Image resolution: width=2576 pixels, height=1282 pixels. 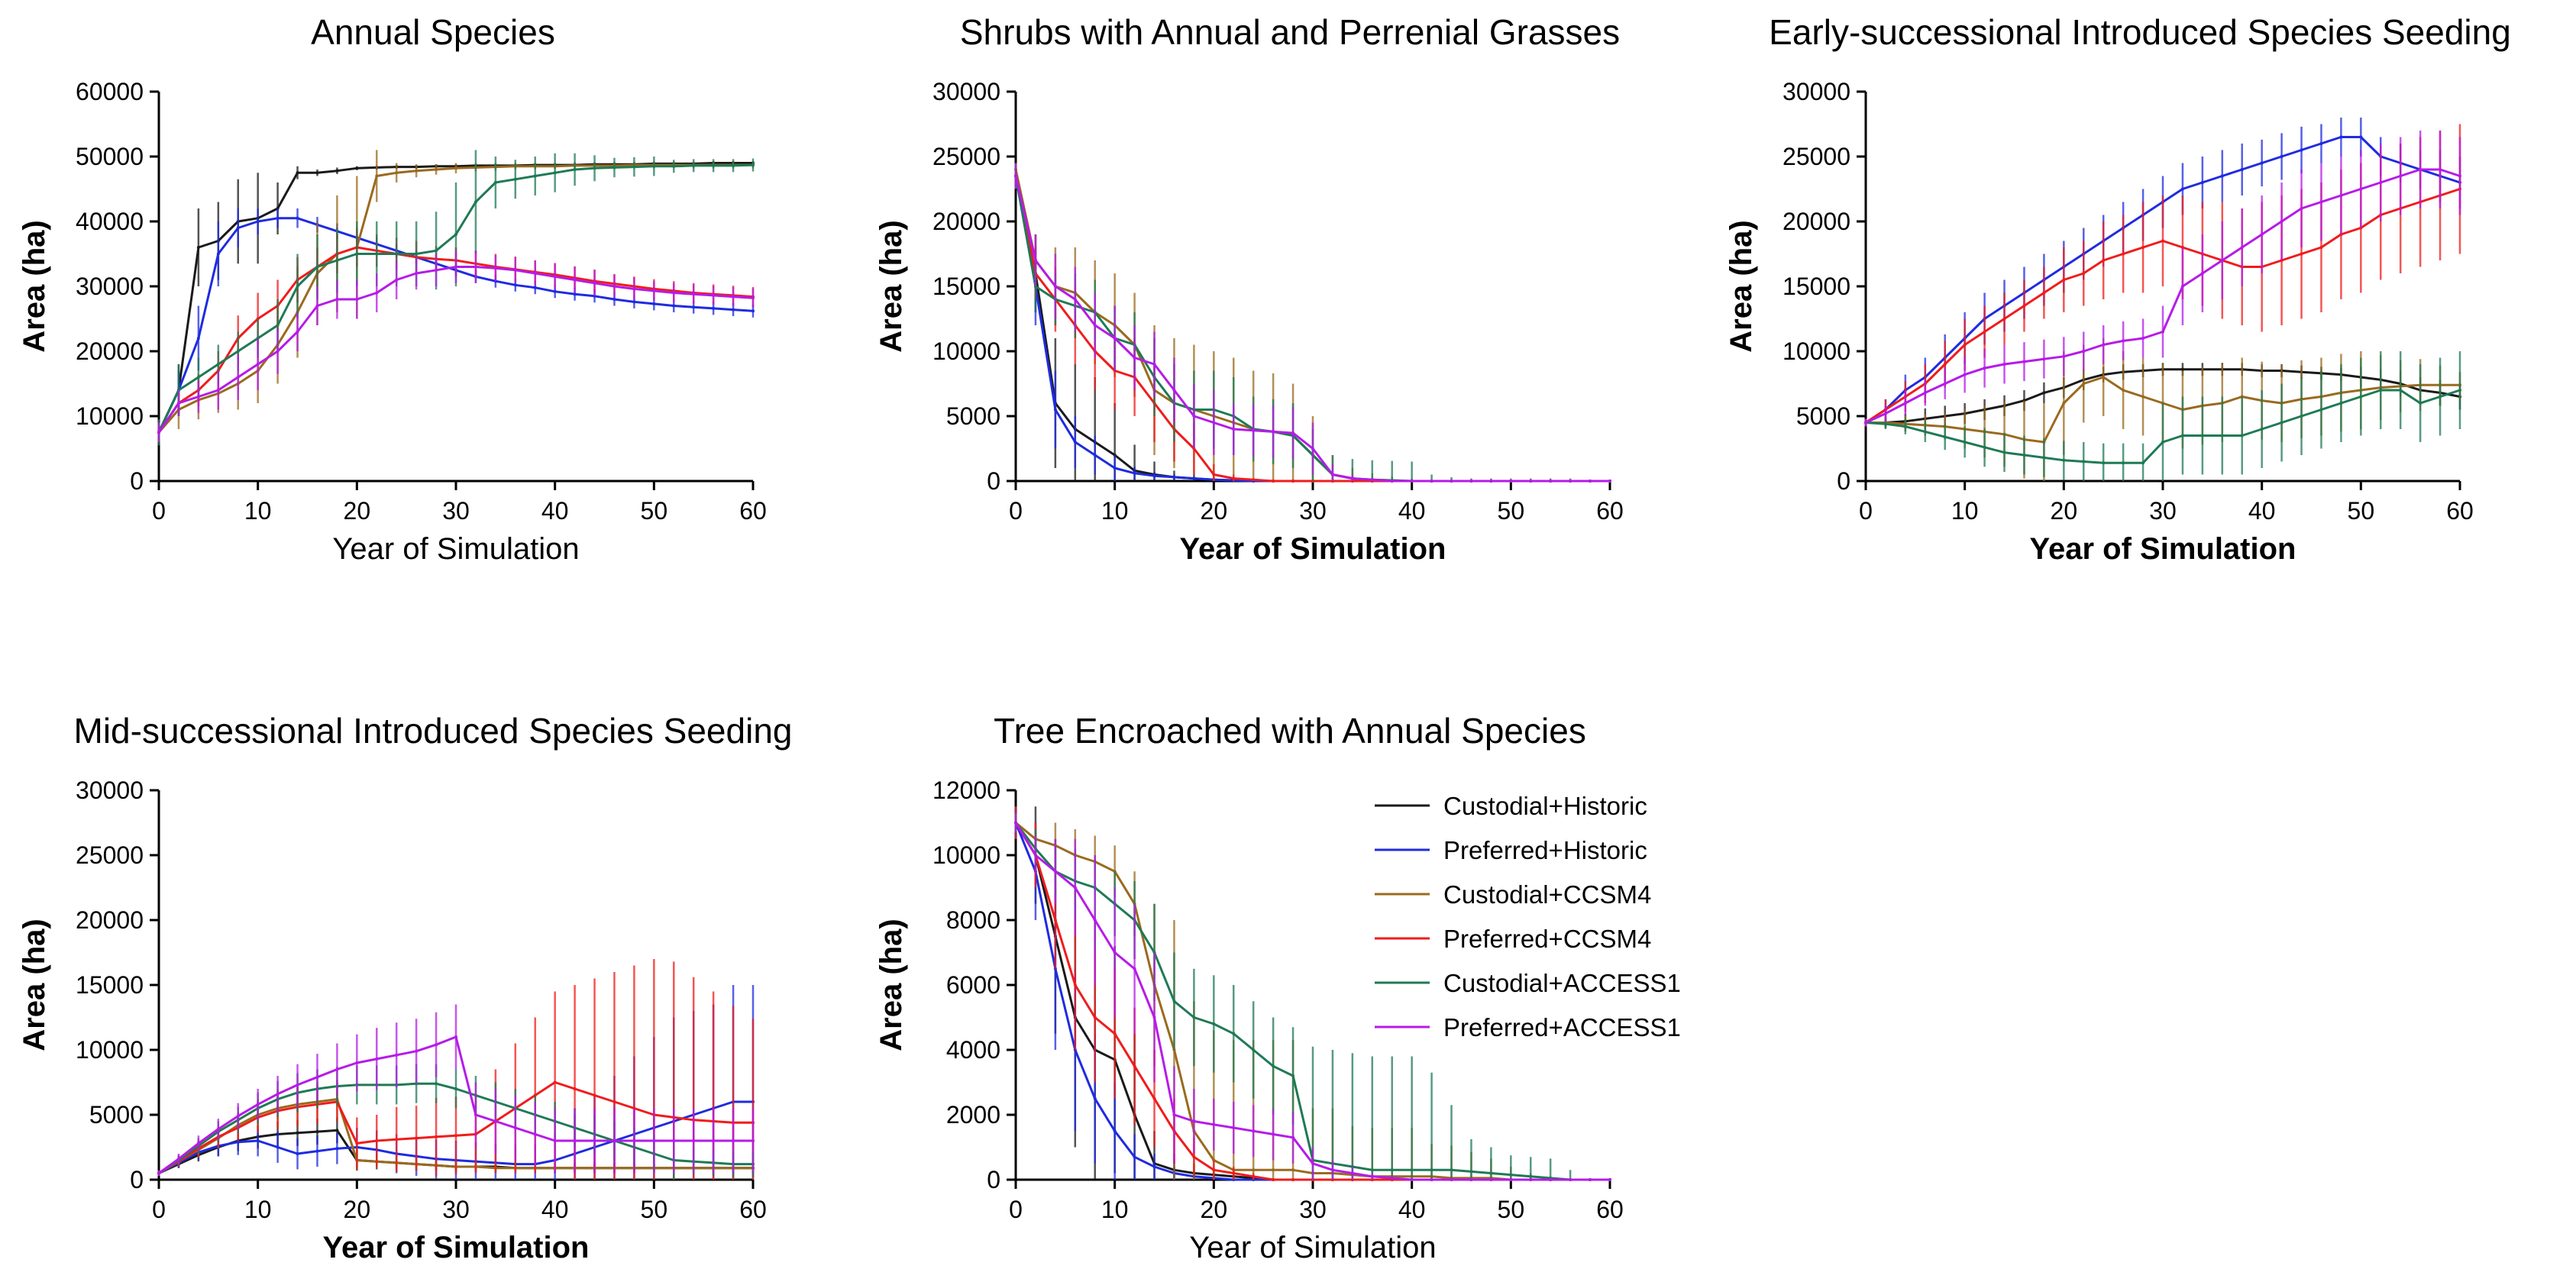 What do you see at coordinates (1313, 1209) in the screenshot?
I see `x-tick-label: 30` at bounding box center [1313, 1209].